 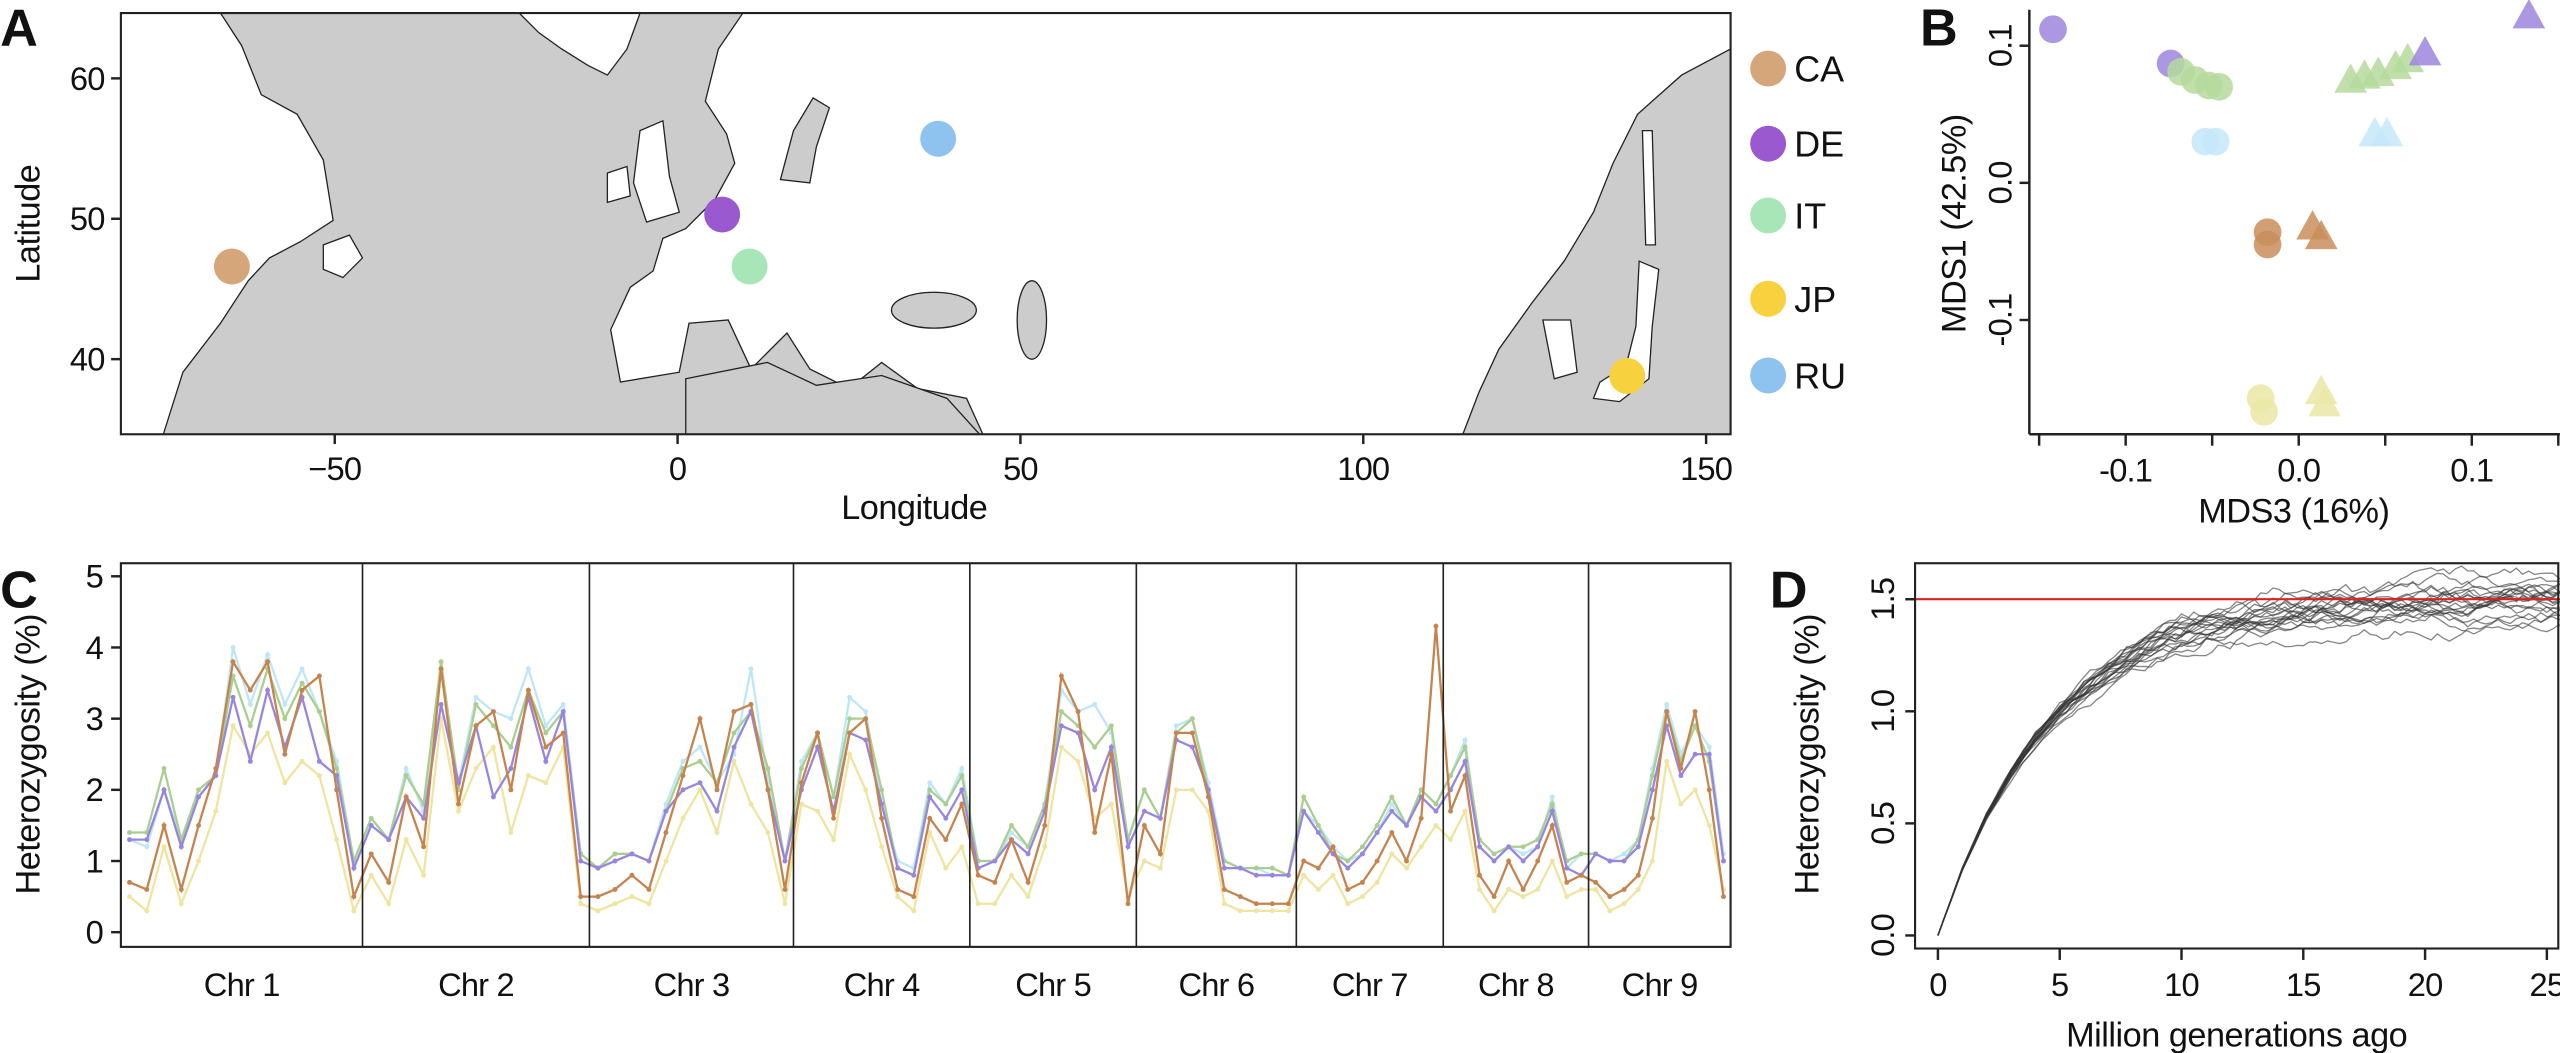 I want to click on legend-item-ca: CA, so click(x=1797, y=69).